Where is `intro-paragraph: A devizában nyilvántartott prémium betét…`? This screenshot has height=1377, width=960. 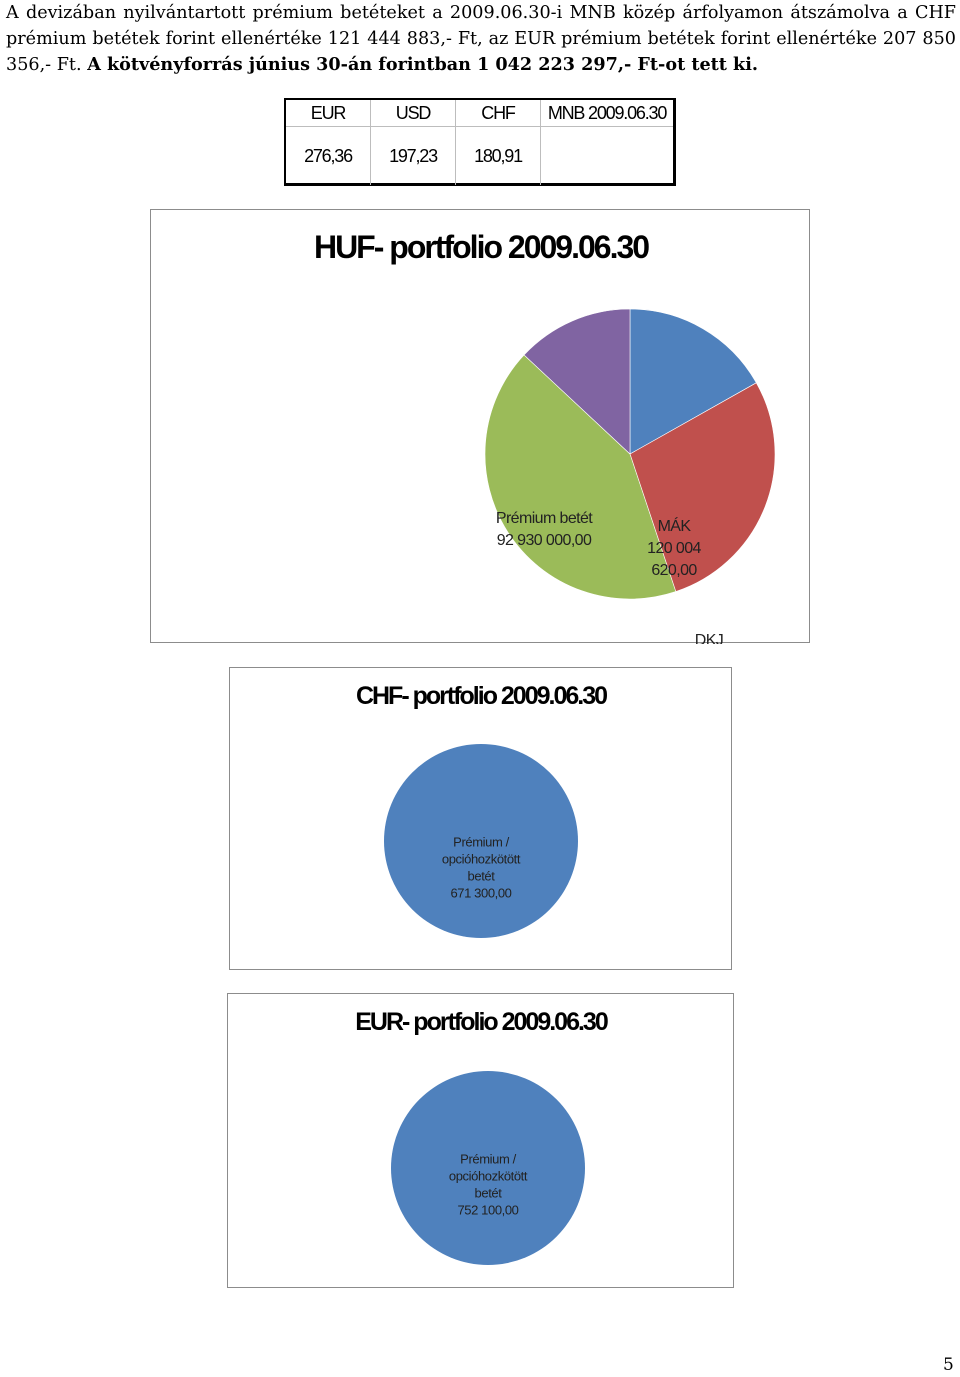 intro-paragraph: A devizában nyilvántartott prémium betét… is located at coordinates (481, 39).